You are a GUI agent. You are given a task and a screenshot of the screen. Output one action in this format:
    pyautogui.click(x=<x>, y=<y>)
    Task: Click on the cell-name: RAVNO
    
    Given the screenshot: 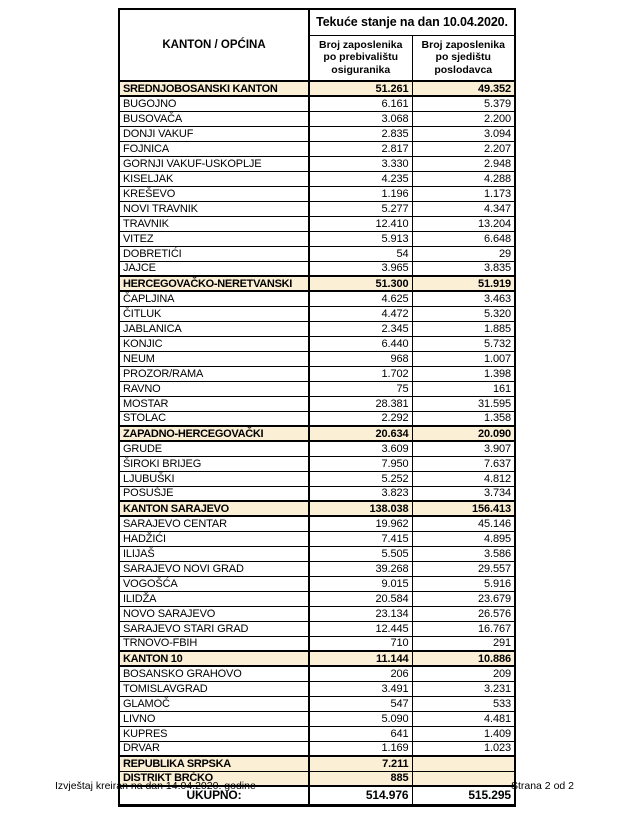 What is the action you would take?
    pyautogui.click(x=214, y=388)
    